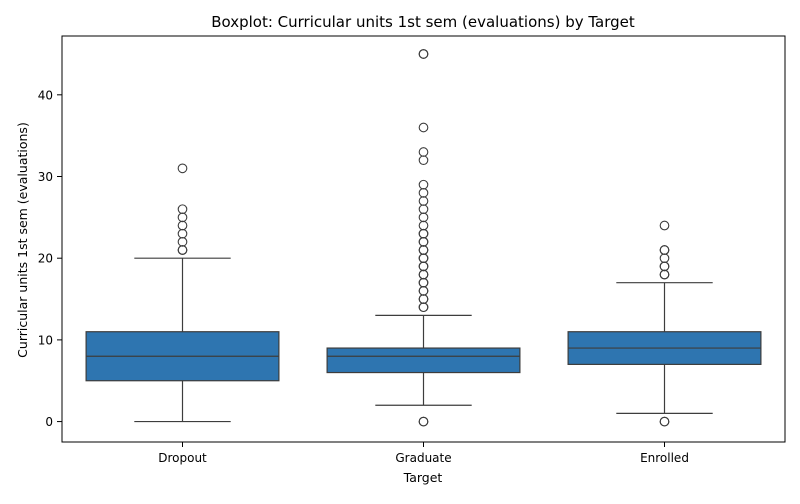 Image resolution: width=800 pixels, height=504 pixels. What do you see at coordinates (423, 458) in the screenshot?
I see `x-tick-label-graduate: Graduate` at bounding box center [423, 458].